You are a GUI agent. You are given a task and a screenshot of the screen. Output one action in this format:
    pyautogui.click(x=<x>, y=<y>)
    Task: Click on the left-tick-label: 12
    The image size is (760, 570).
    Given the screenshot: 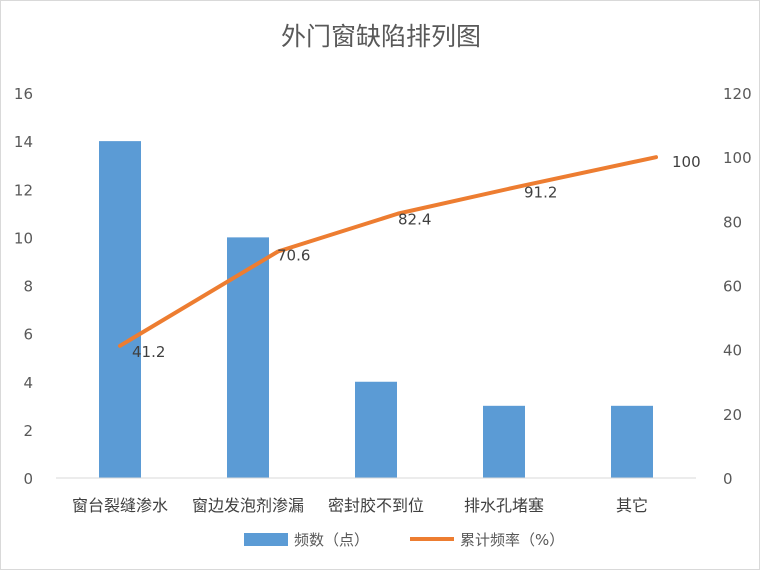 What is the action you would take?
    pyautogui.click(x=23, y=190)
    